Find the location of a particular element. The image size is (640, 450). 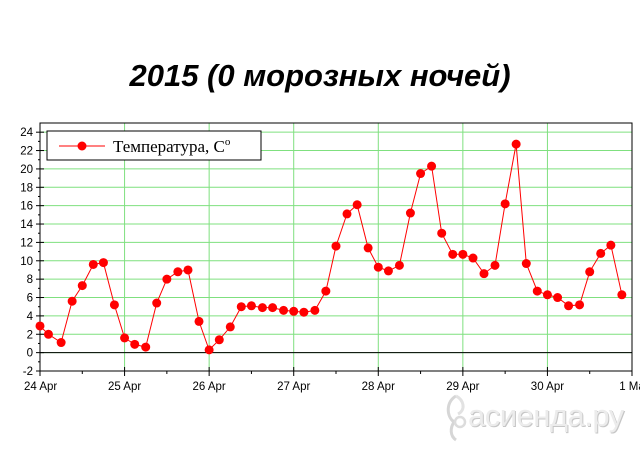

watermark: асиенда.ру is located at coordinates (540, 417).